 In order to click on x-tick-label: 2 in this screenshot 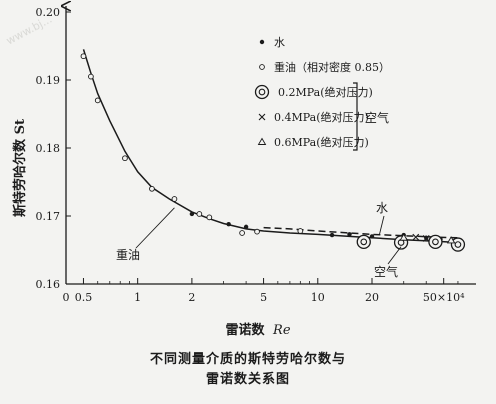, I will do `click(191, 297)`.